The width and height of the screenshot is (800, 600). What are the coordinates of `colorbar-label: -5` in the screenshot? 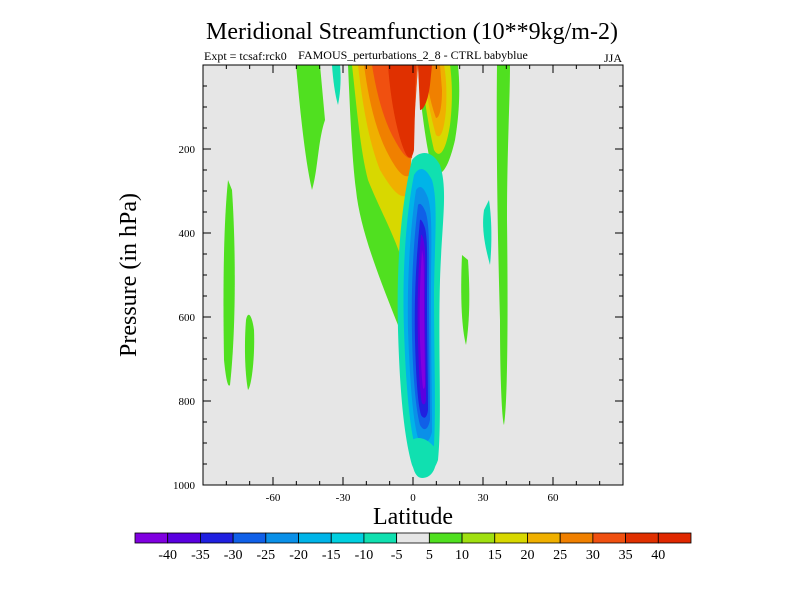 It's located at (397, 555).